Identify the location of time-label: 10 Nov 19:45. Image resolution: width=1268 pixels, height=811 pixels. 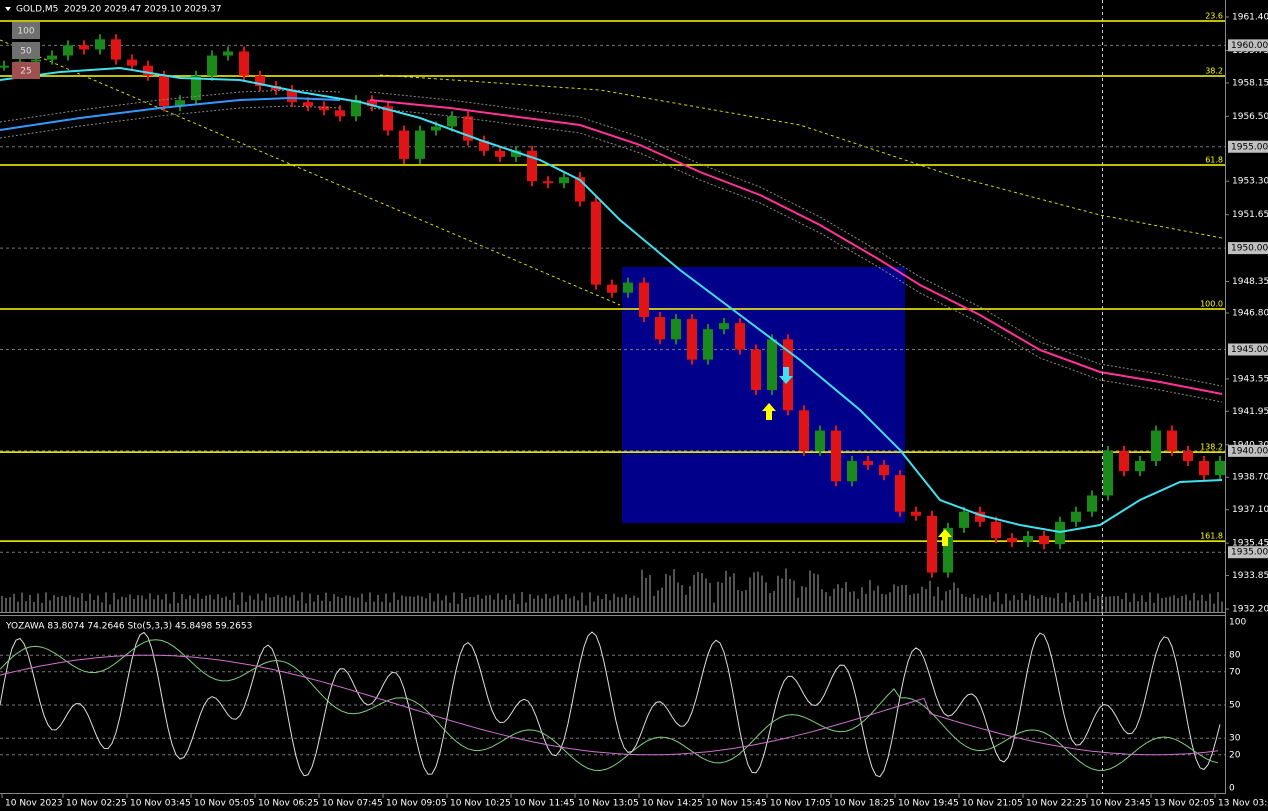
(928, 804).